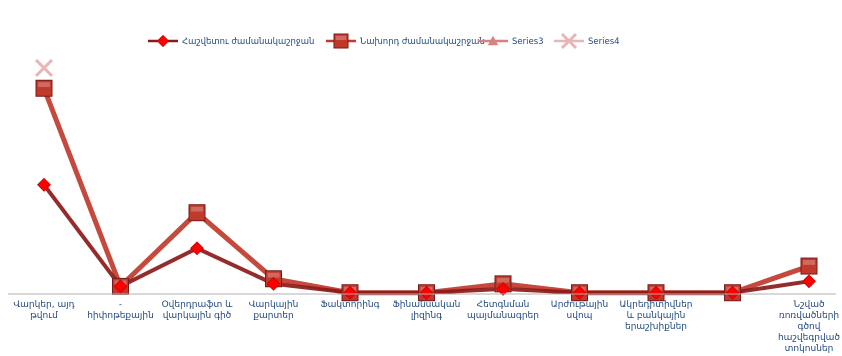  I want to click on data-point-s2-0-shine, so click(44, 85).